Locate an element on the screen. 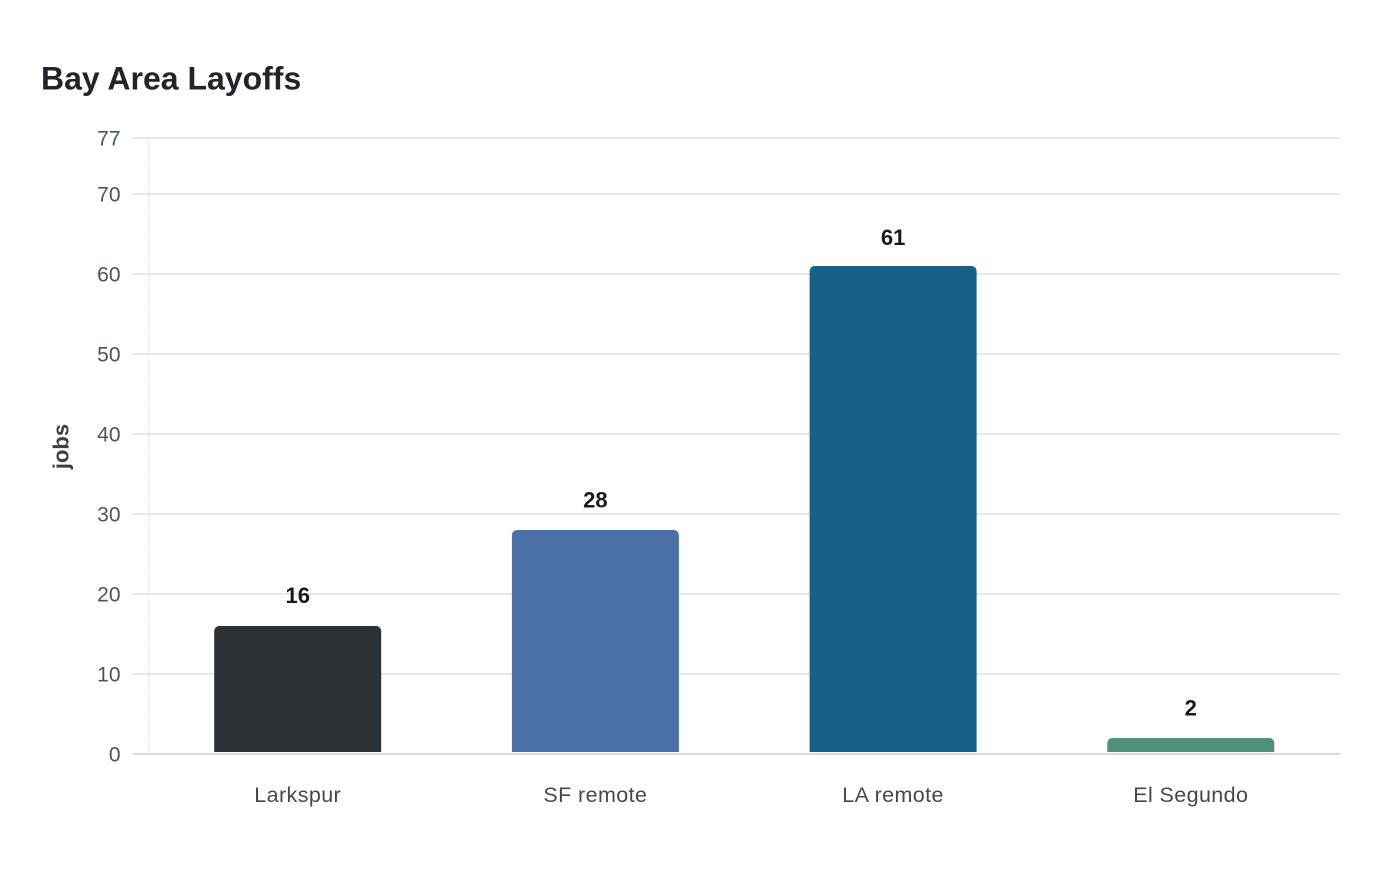 The width and height of the screenshot is (1400, 880). svg-text: Larkspur is located at coordinates (297, 795).